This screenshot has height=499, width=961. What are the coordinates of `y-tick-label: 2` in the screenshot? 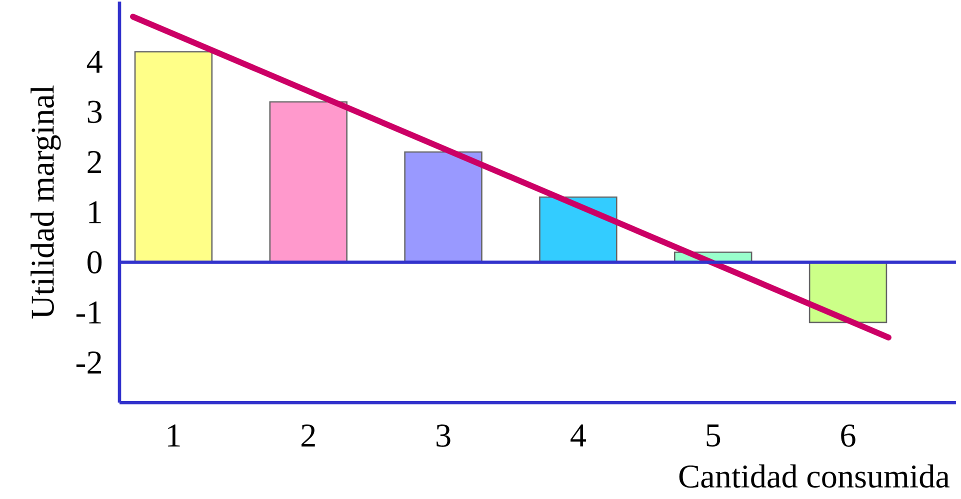 It's located at (95, 162).